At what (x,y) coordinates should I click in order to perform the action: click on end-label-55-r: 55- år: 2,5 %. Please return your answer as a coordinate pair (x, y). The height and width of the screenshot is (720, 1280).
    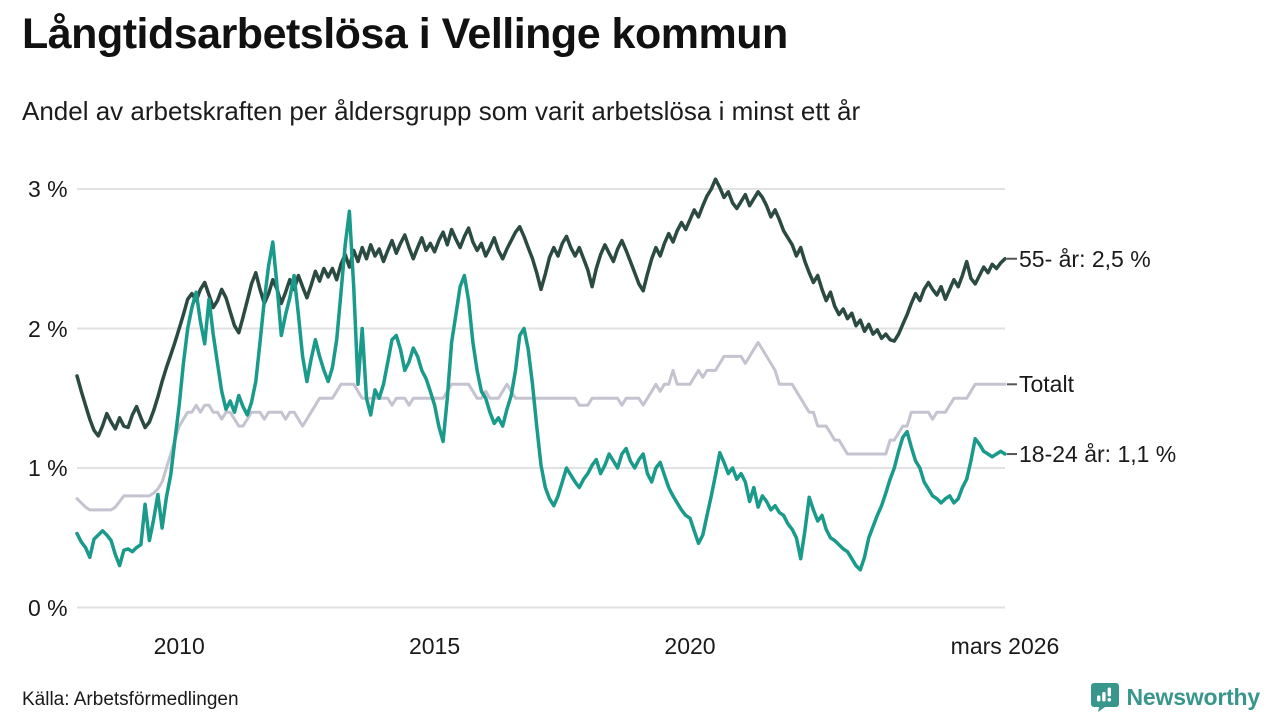
    Looking at the image, I should click on (1085, 258).